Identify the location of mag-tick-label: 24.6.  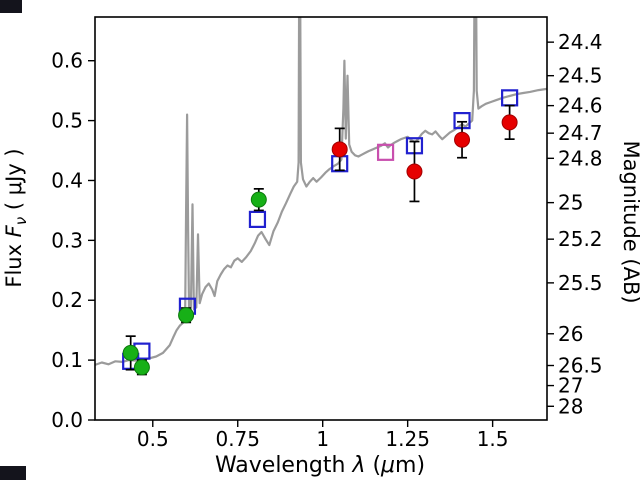
(580, 106).